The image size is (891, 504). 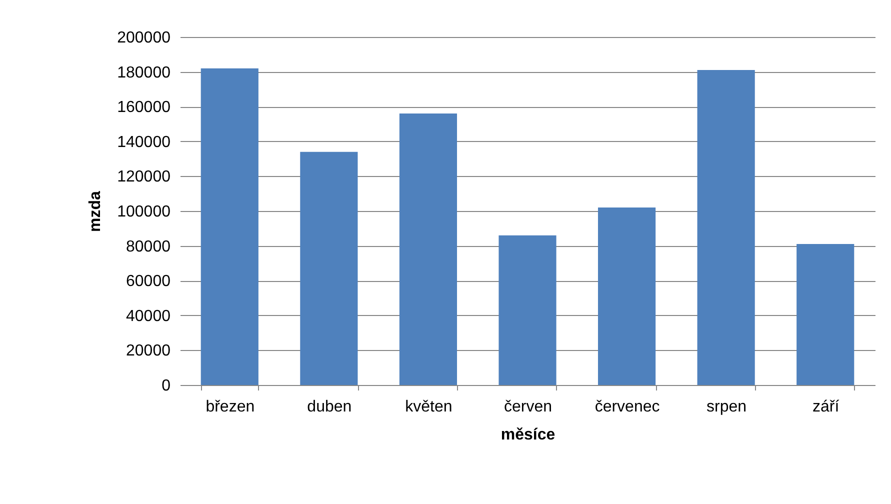 I want to click on x-axis-title: měsíce, so click(x=528, y=435).